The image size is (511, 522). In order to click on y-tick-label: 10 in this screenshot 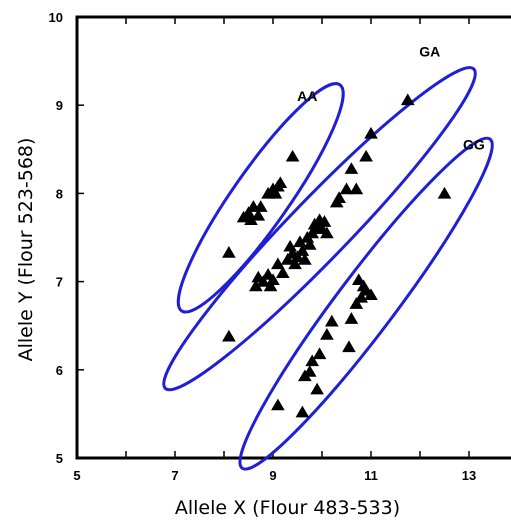, I will do `click(56, 17)`.